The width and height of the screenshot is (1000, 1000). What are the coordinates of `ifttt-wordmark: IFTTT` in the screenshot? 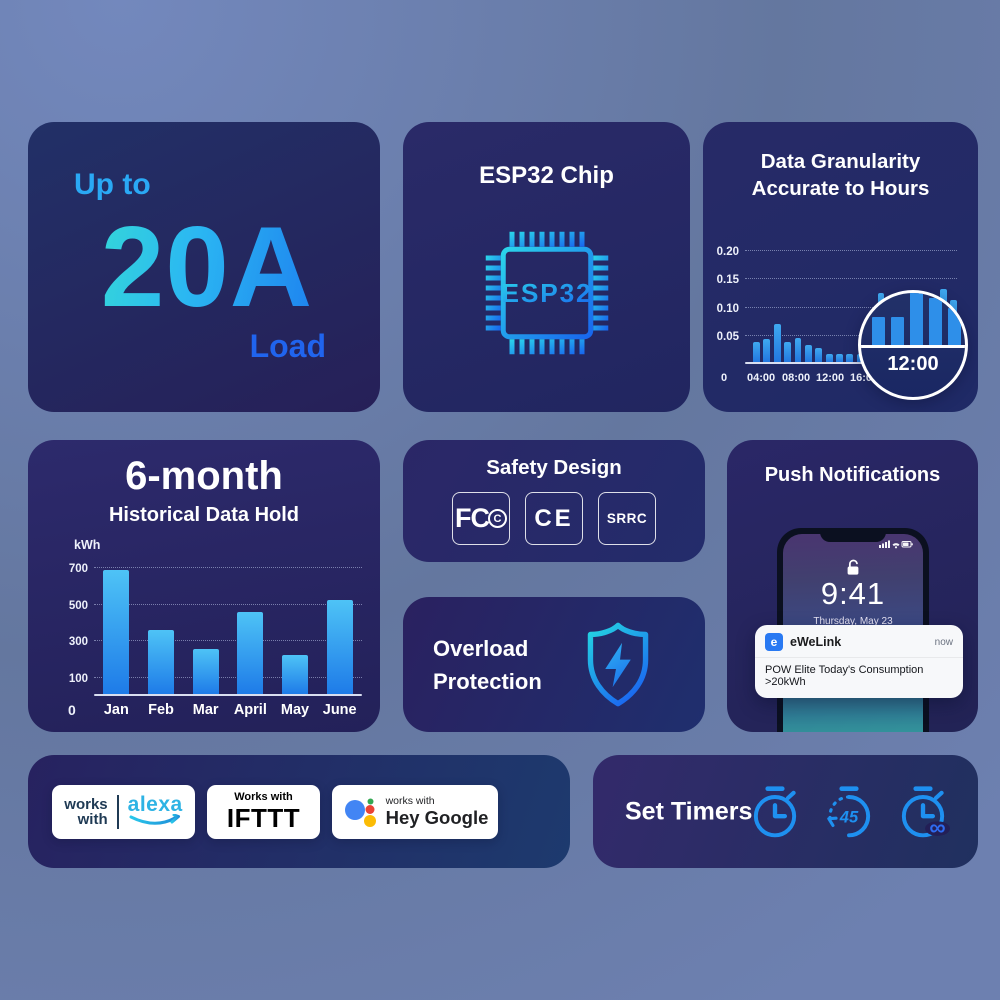 It's located at (263, 818).